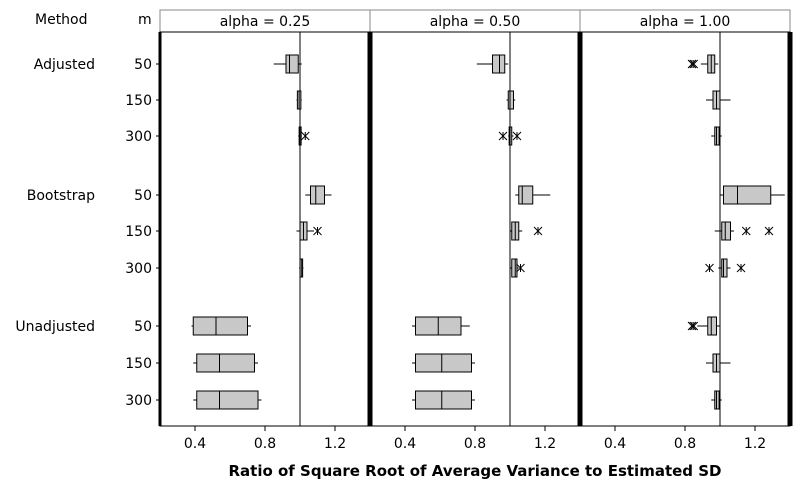 The image size is (800, 491). I want to click on panel-title: alpha = 0.25, so click(265, 22).